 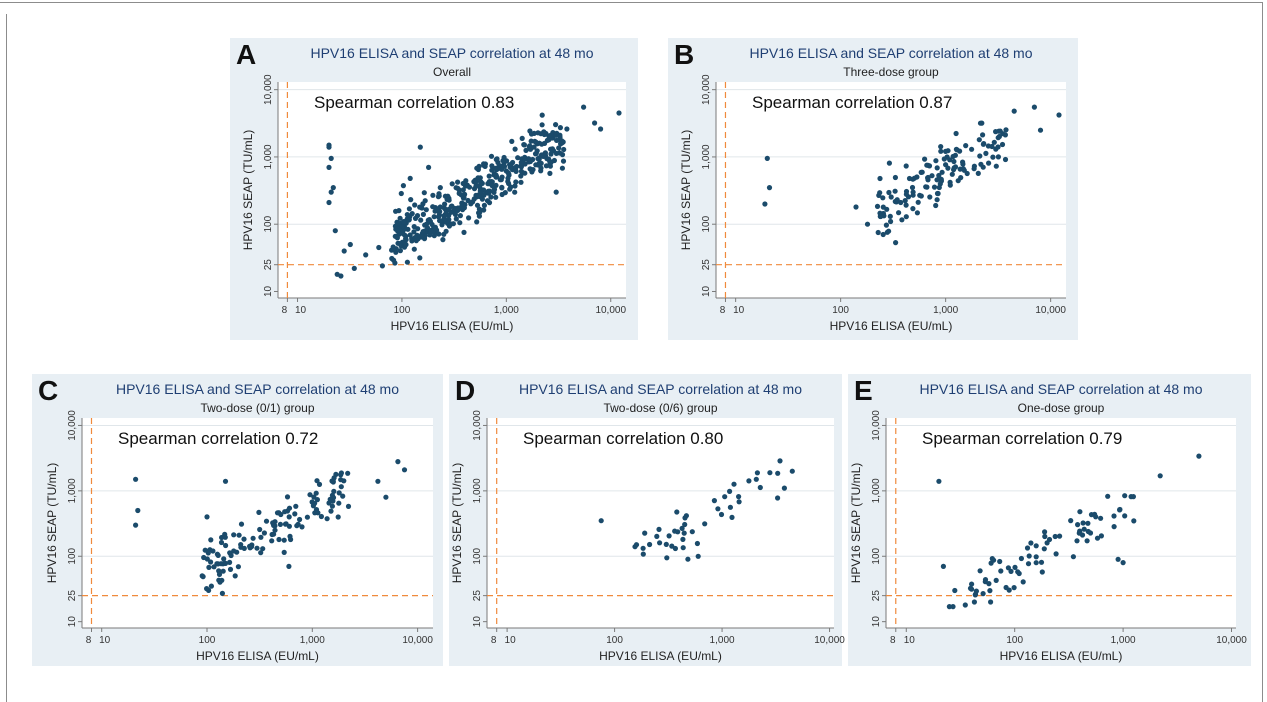 What do you see at coordinates (506, 310) in the screenshot?
I see `x-tick-label: 1,000` at bounding box center [506, 310].